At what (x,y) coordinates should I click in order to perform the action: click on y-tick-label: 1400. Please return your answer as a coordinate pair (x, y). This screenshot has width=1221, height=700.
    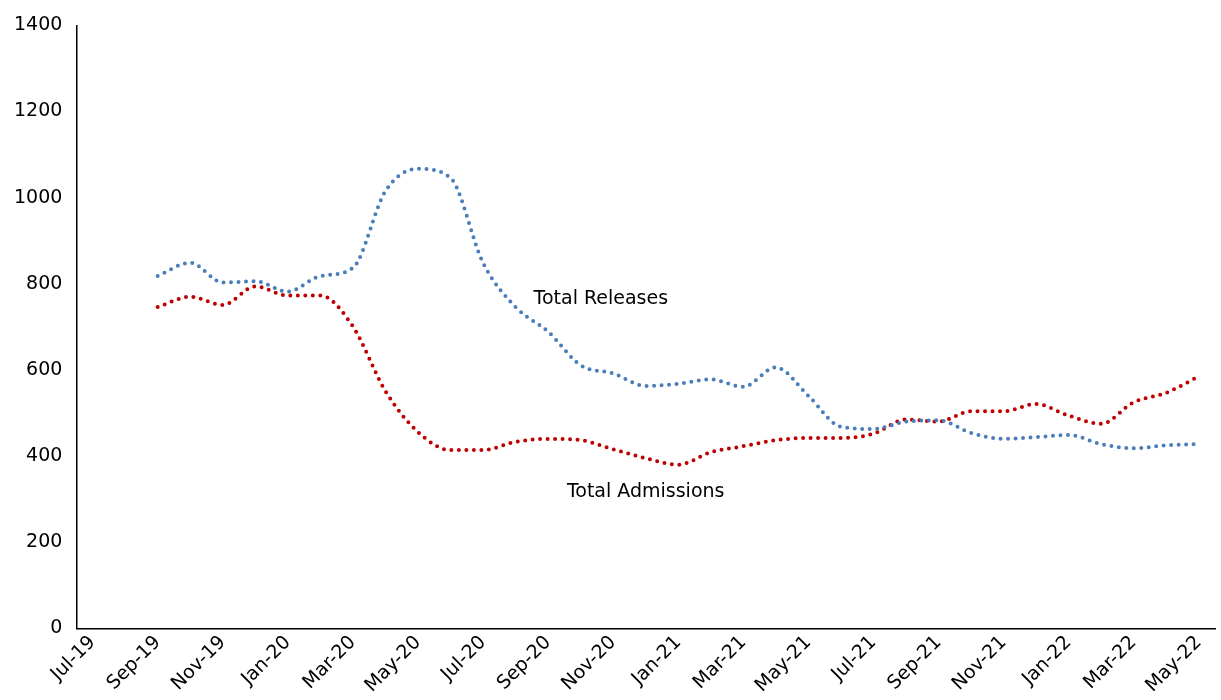
    Looking at the image, I should click on (38, 23).